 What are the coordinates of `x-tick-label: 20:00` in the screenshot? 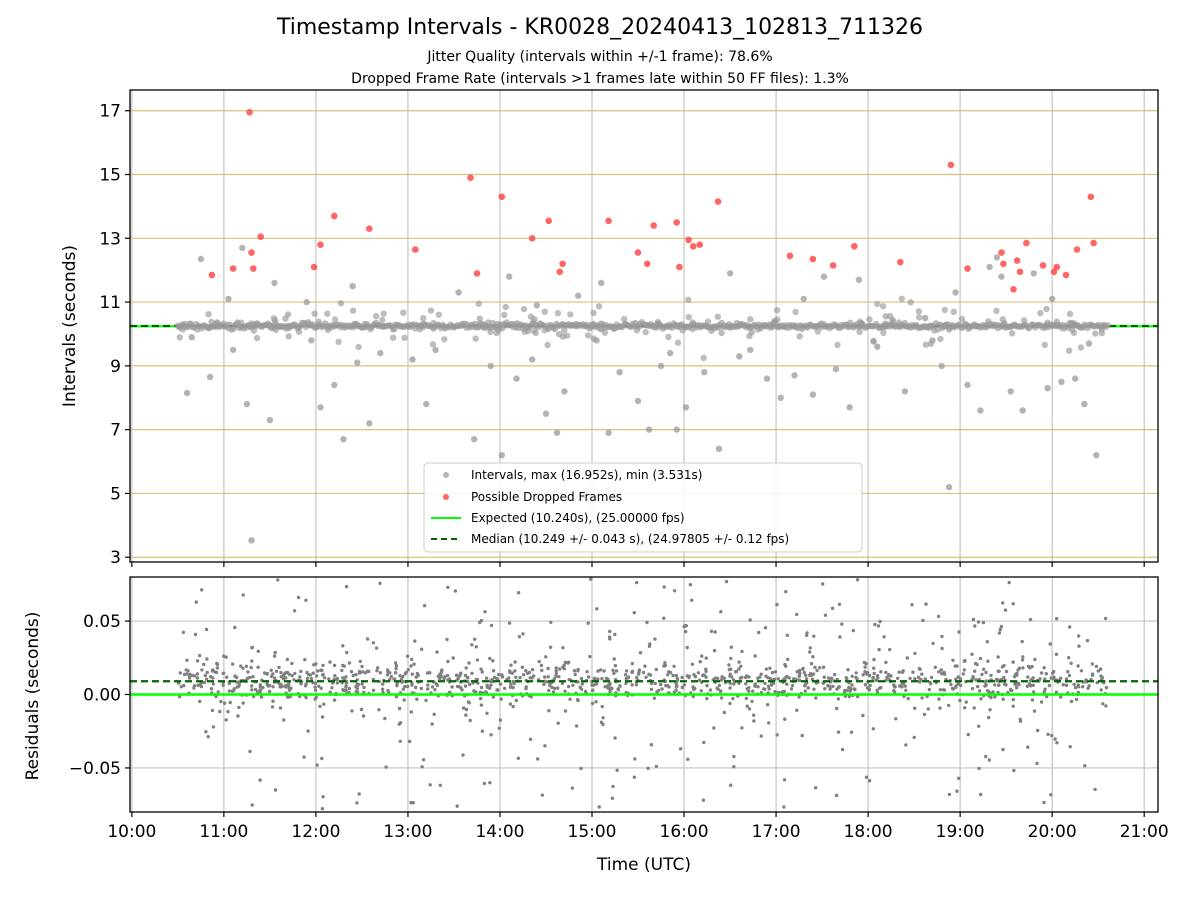 It's located at (1052, 832).